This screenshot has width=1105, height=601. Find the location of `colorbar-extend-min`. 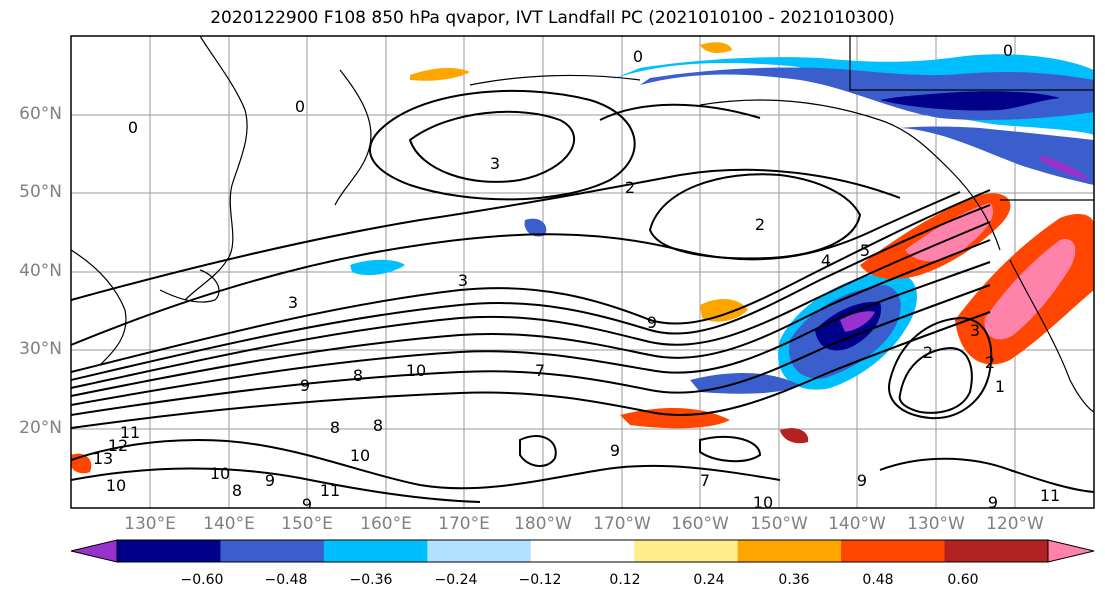

colorbar-extend-min is located at coordinates (94, 551).